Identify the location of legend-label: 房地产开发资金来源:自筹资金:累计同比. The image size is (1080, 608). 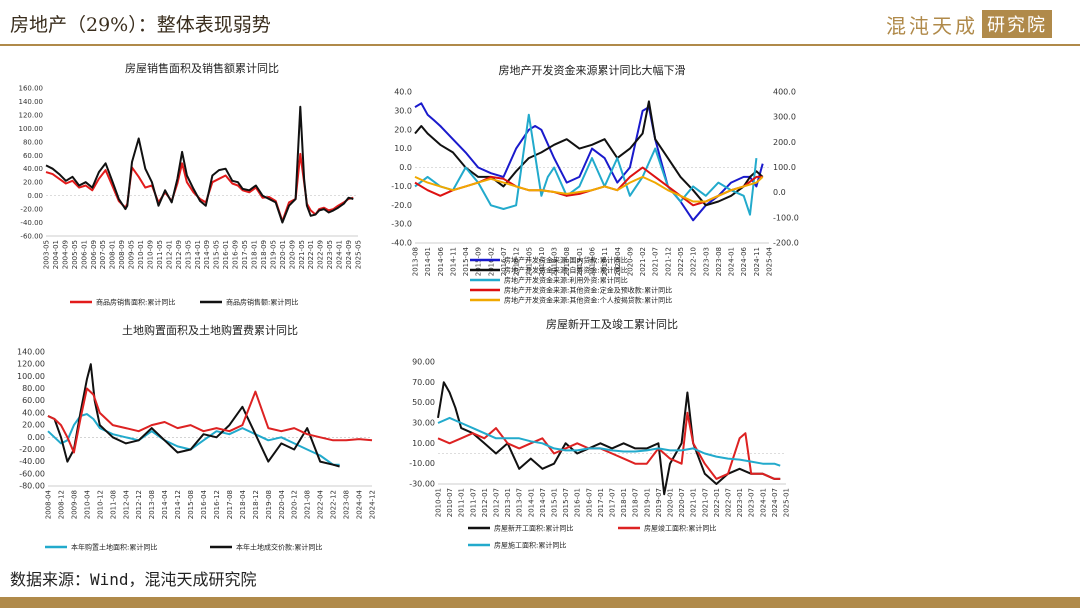
(566, 270).